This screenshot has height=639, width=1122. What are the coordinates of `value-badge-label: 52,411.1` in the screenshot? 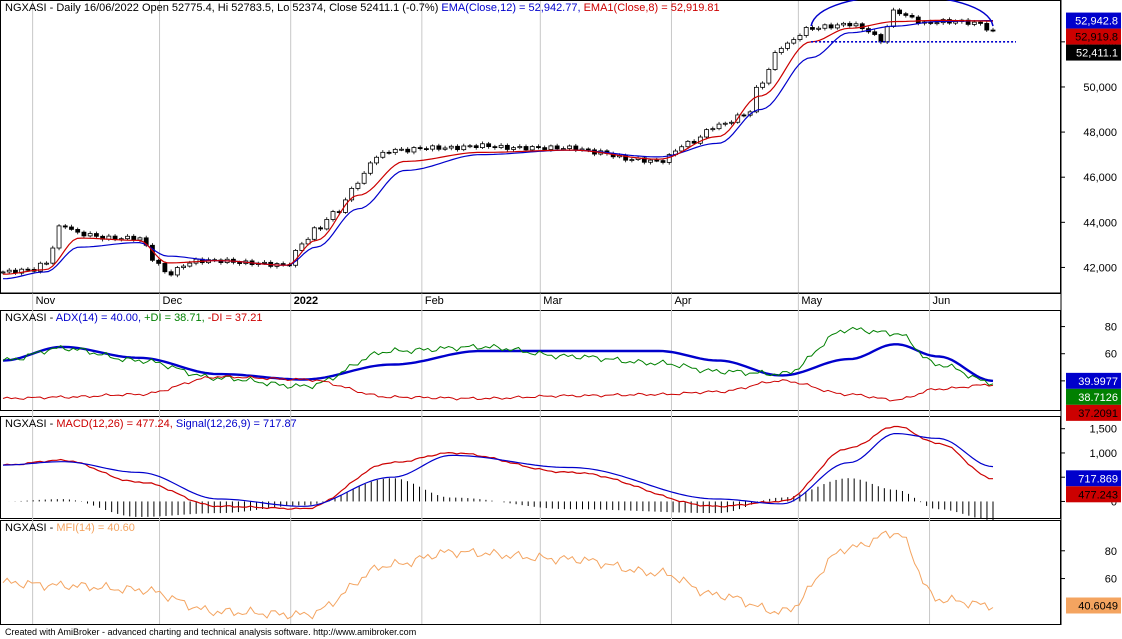 It's located at (1097, 54).